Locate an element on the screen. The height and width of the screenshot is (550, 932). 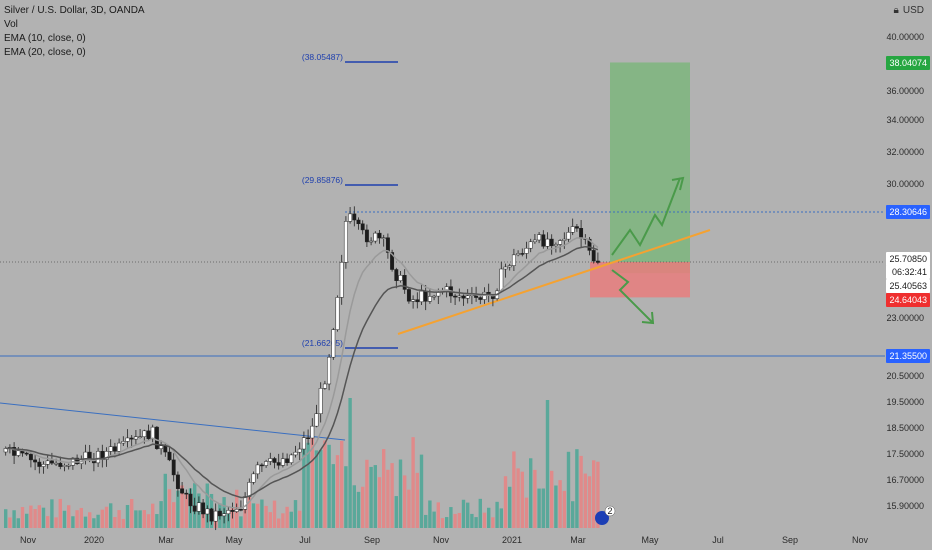
events-flag-icon is located at coordinates (602, 518).